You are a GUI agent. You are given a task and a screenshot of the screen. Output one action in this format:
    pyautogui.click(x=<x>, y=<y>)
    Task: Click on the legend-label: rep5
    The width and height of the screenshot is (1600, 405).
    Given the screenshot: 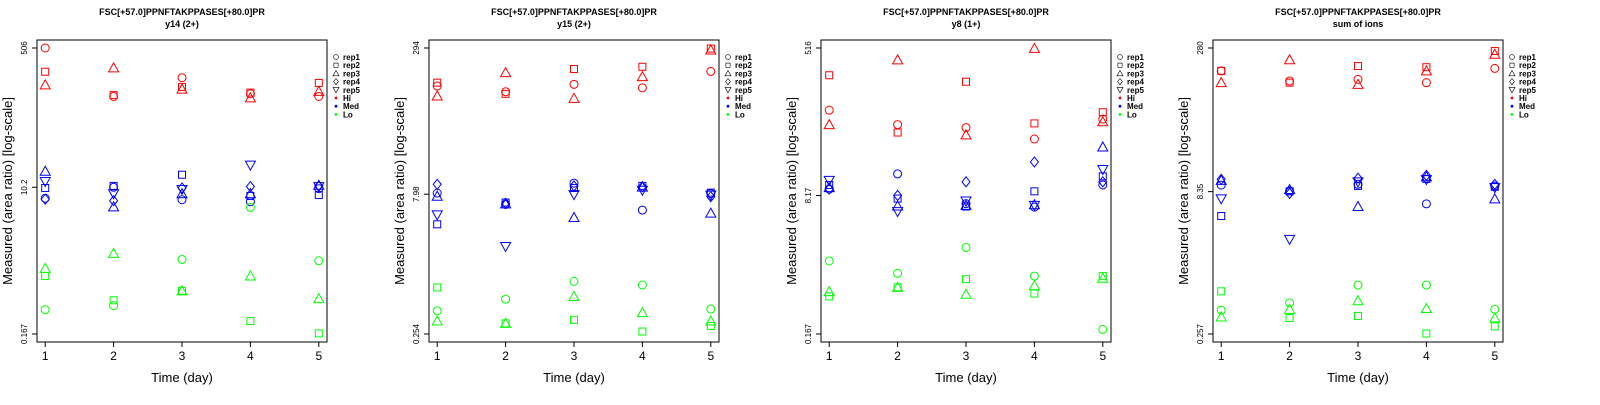 What is the action you would take?
    pyautogui.click(x=743, y=90)
    